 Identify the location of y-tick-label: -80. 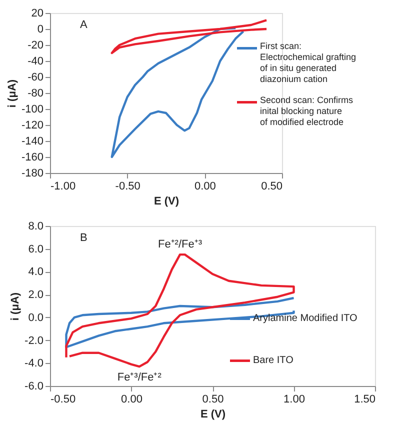
(36, 94).